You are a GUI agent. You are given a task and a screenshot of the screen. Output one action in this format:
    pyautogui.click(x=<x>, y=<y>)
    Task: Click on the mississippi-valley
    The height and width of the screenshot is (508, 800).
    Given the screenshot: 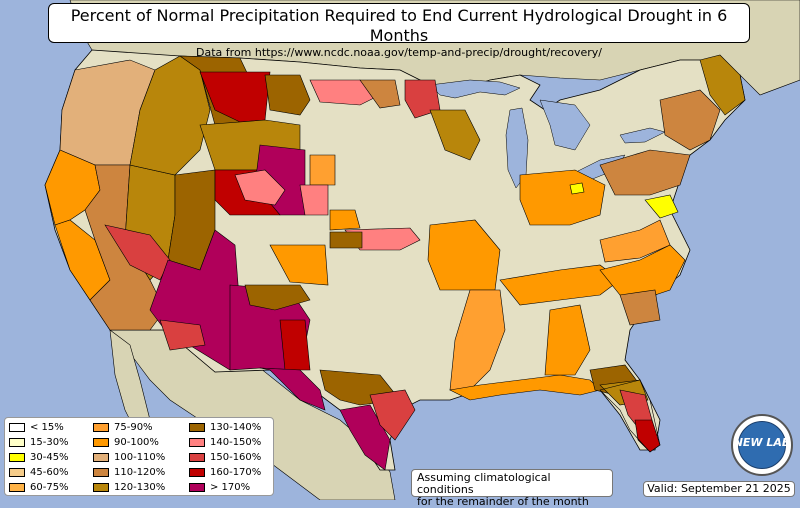 What is the action you would take?
    pyautogui.click(x=477, y=340)
    